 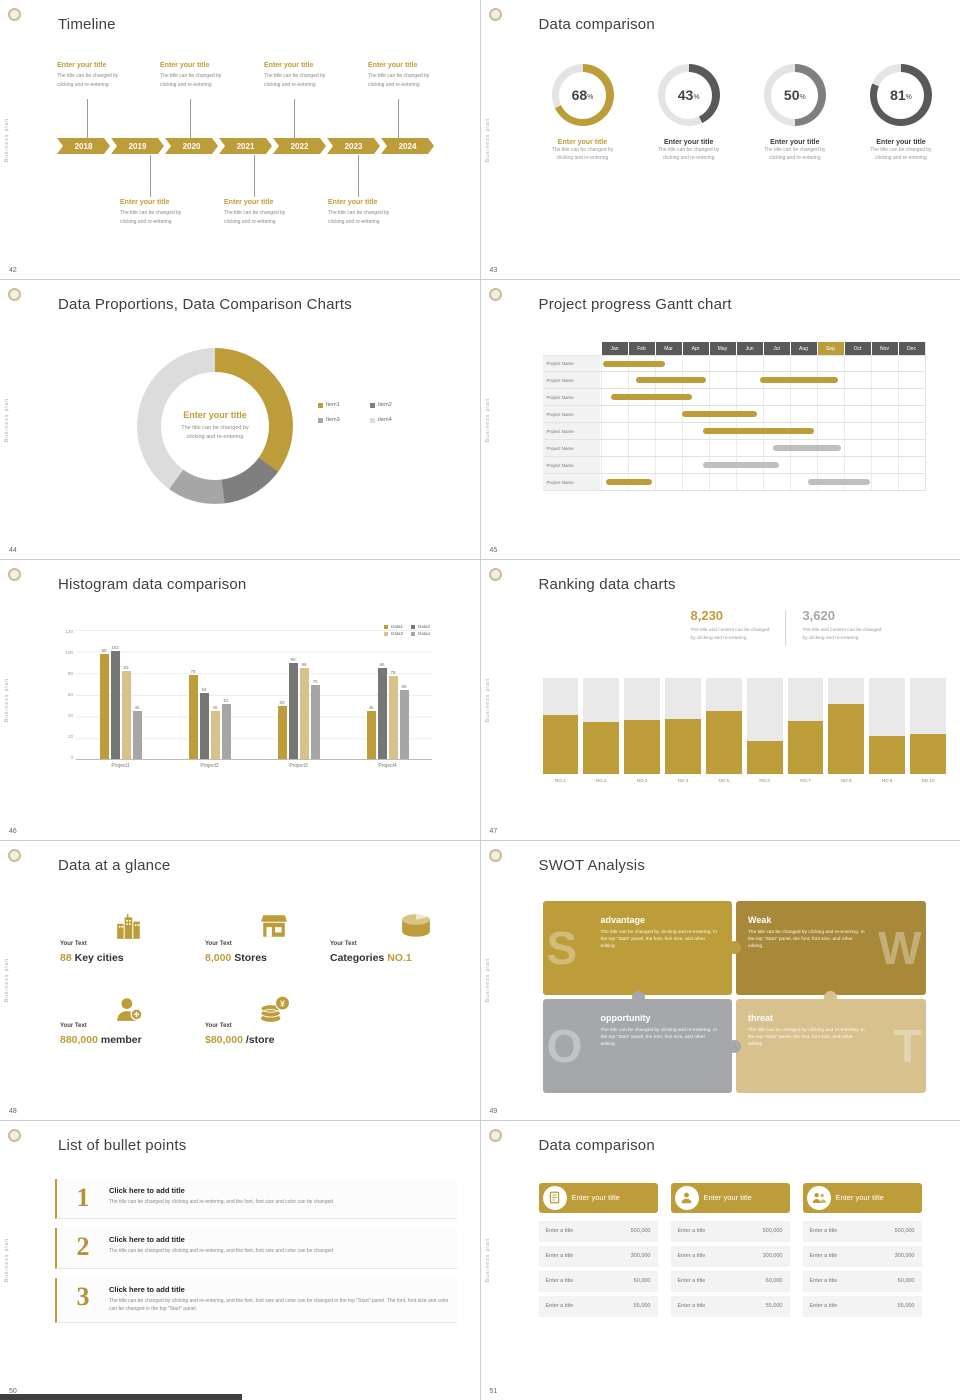 I want to click on entry-desc: clicking and re-entering, so click(x=83, y=84).